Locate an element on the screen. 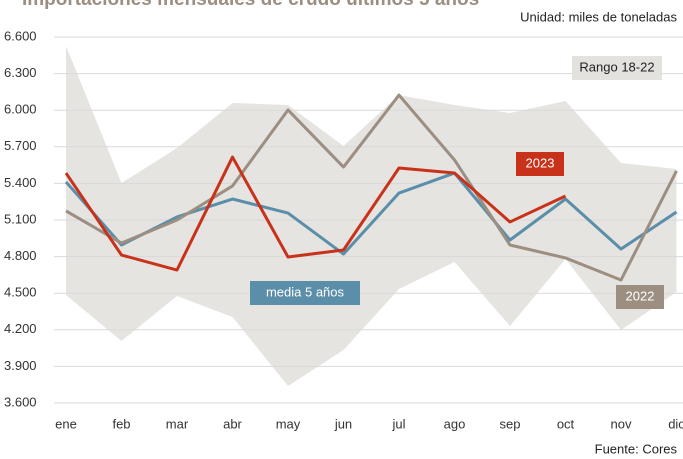 The width and height of the screenshot is (683, 459). y-tick-label: 4.200 is located at coordinates (20, 328).